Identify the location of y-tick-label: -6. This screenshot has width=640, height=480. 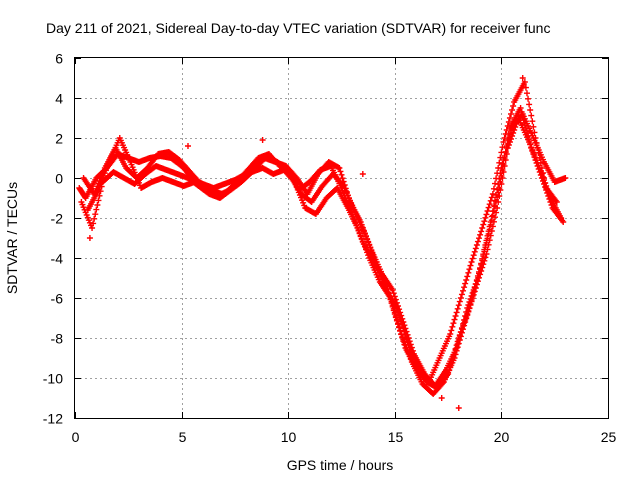
(57, 299).